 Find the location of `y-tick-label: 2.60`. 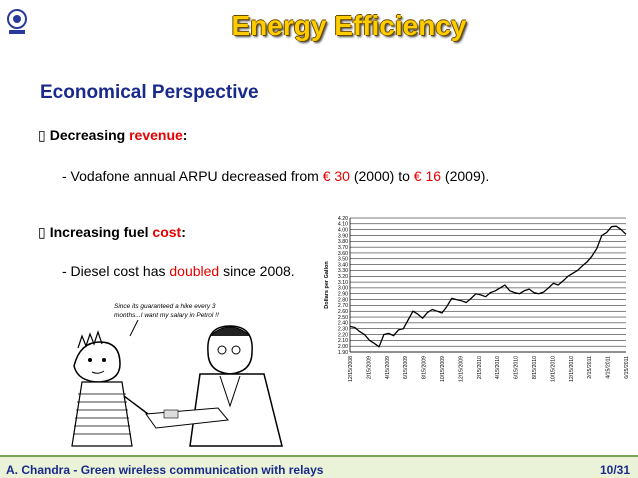

y-tick-label: 2.60 is located at coordinates (343, 312).